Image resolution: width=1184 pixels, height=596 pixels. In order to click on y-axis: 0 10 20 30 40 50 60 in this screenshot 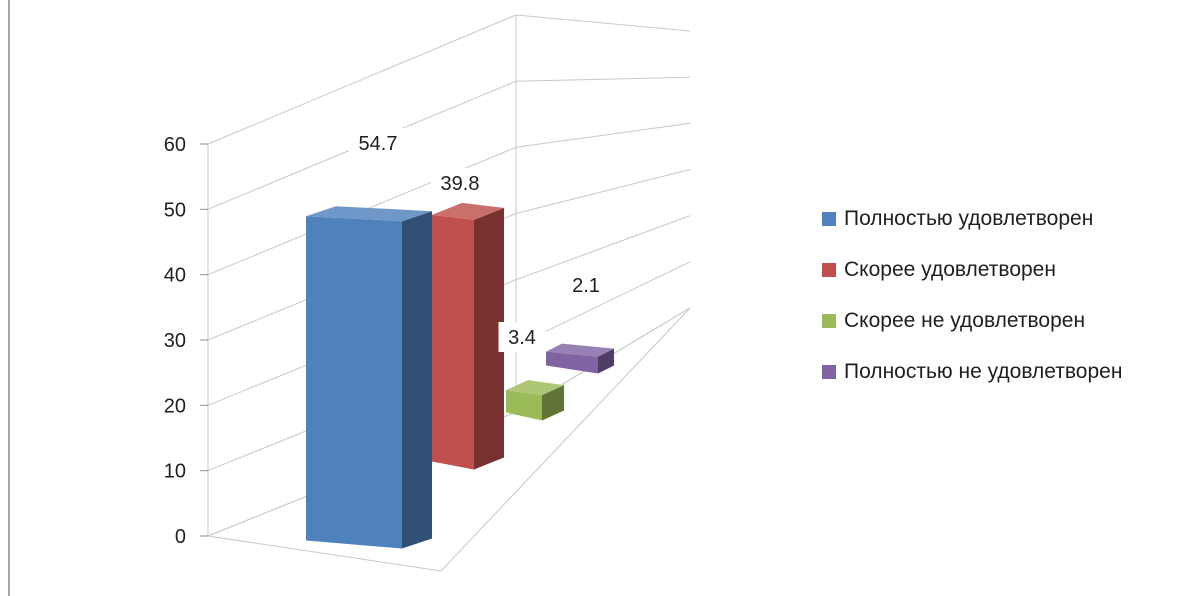, I will do `click(186, 341)`.